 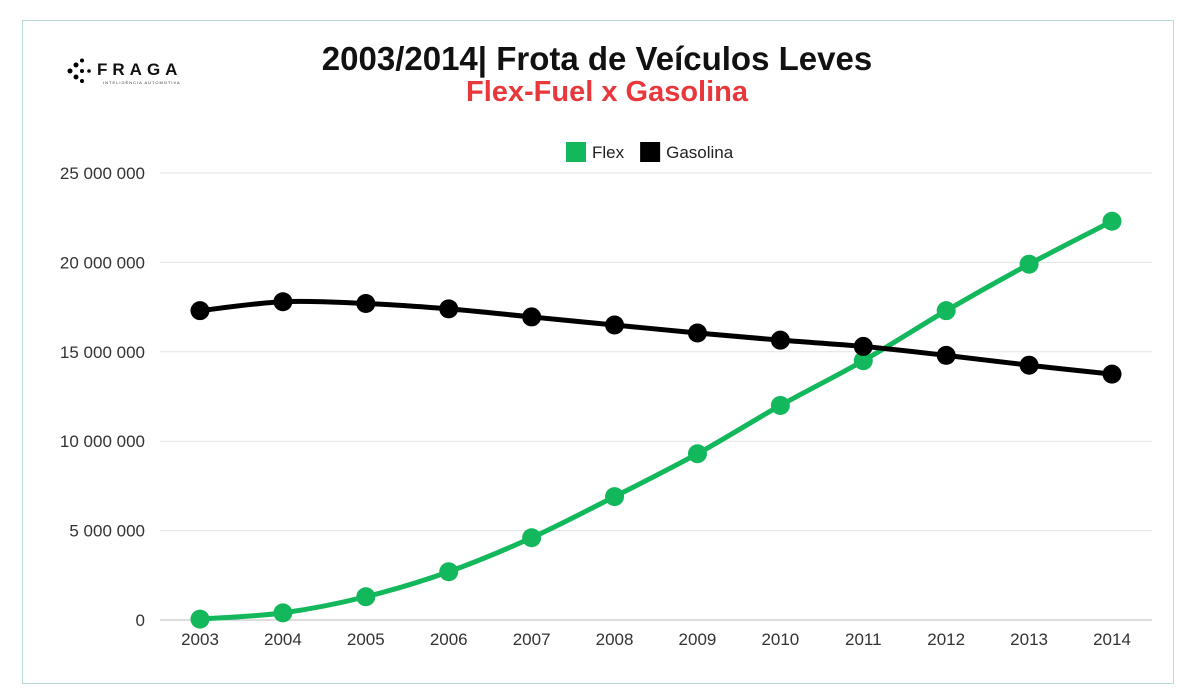 What do you see at coordinates (1112, 639) in the screenshot?
I see `x-tick-label: 2014` at bounding box center [1112, 639].